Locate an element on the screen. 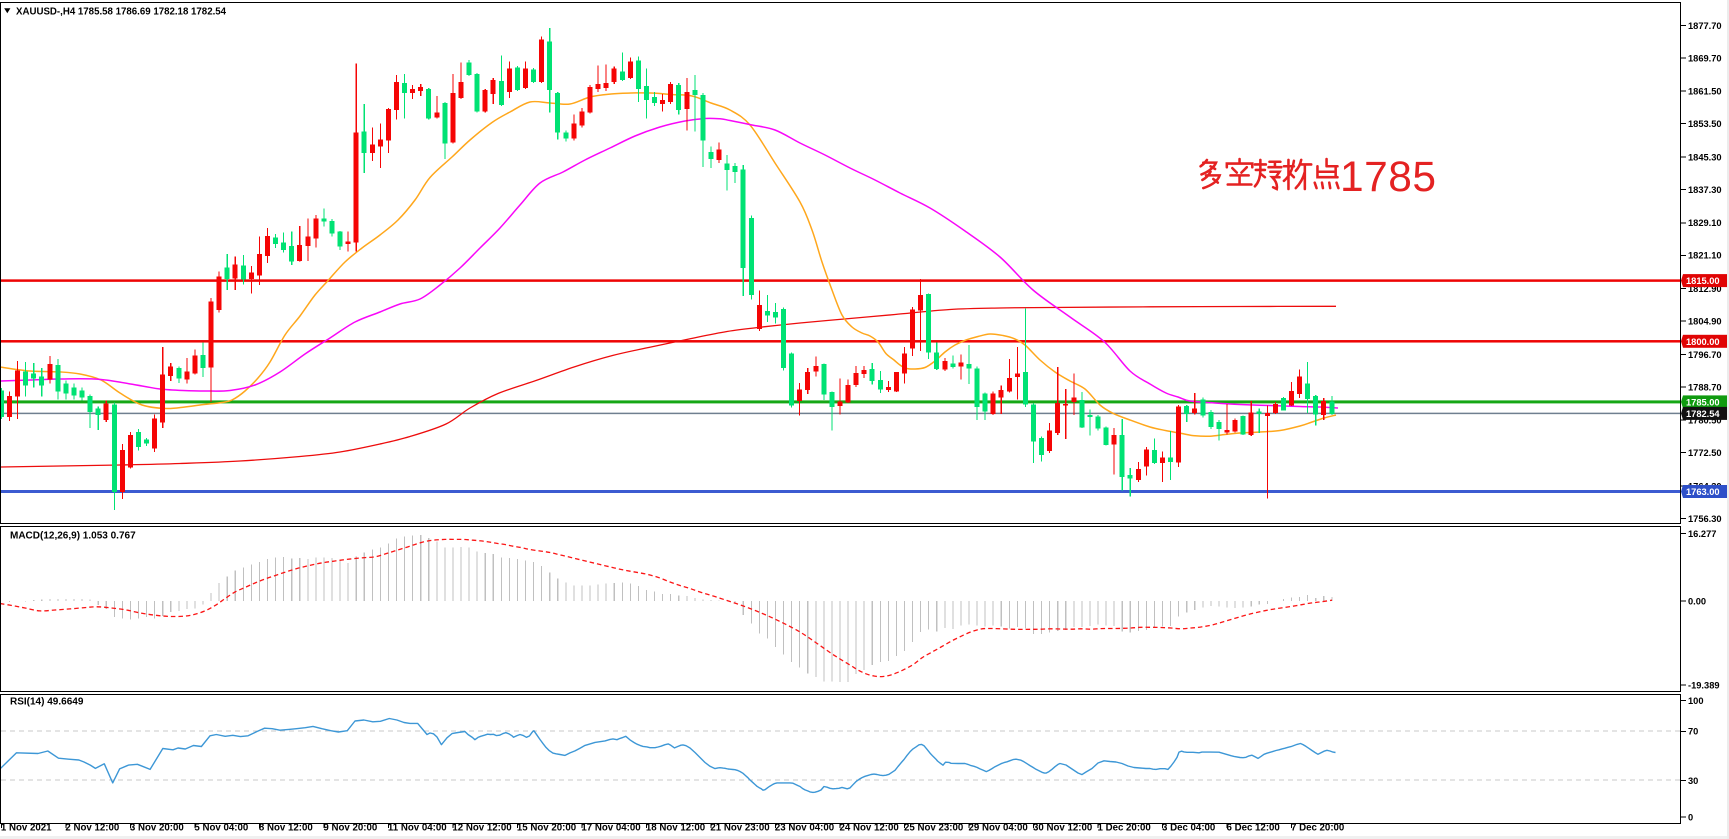 The height and width of the screenshot is (839, 1729). svg-text: 1821.10 is located at coordinates (1705, 256).